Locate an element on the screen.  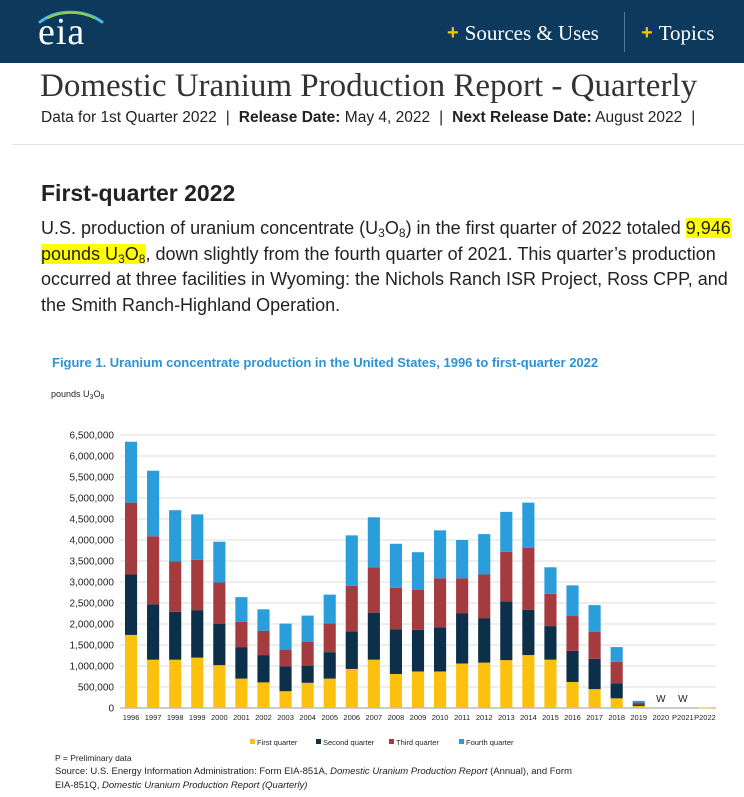
para-text: ) in the first quarter of 2022 totaled is located at coordinates (545, 228).